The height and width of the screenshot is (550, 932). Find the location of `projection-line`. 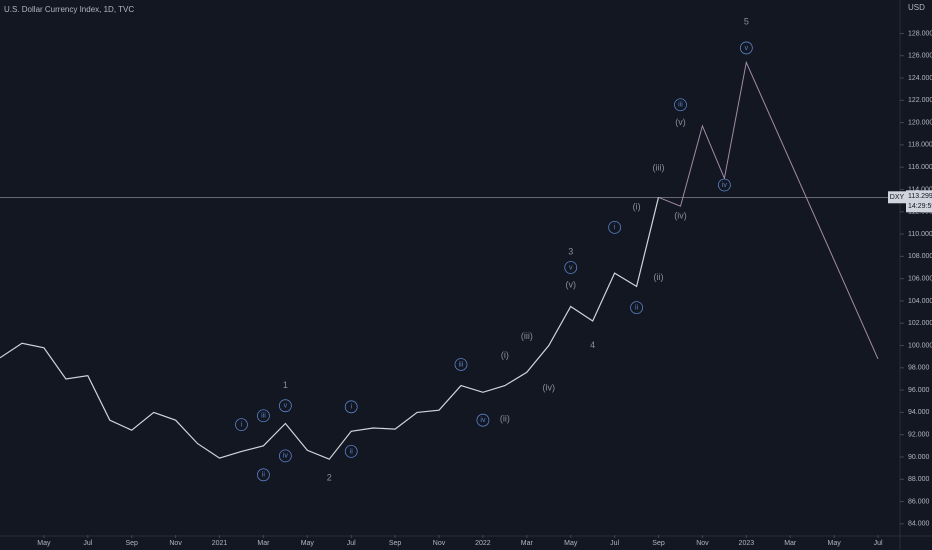

projection-line is located at coordinates (768, 210).